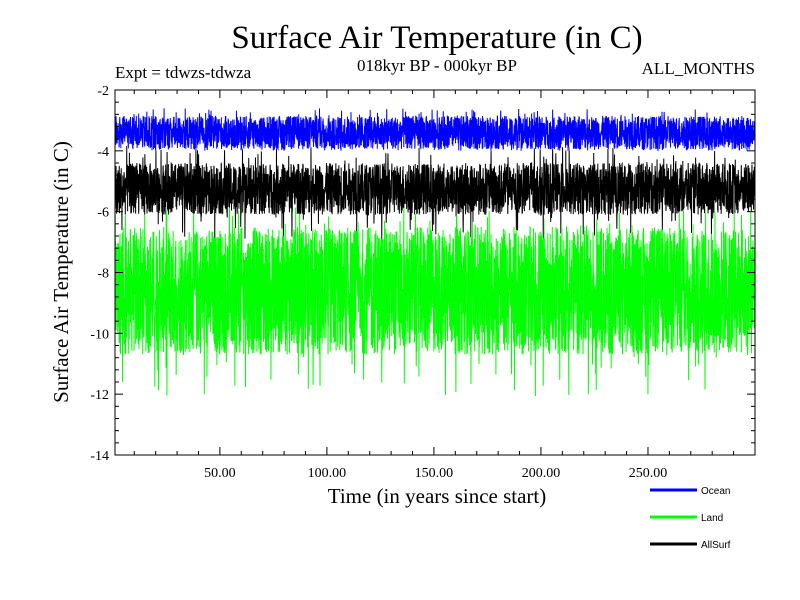 This screenshot has width=800, height=600. Describe the element at coordinates (61, 272) in the screenshot. I see `y-axis-label: Surface Air Temperature (in C)` at that location.